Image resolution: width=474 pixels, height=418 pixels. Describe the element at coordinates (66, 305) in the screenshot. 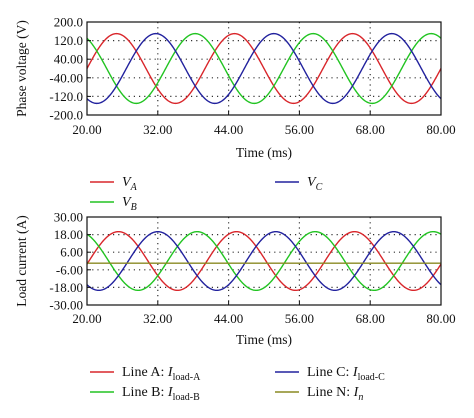

I see `y-tick-label: -30.00` at that location.